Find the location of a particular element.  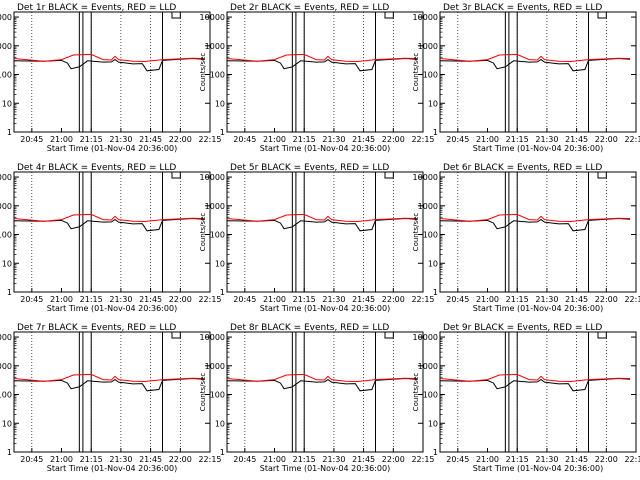

panel-title: Det 1r BLACK = Events, RED = LLD is located at coordinates (96, 8).